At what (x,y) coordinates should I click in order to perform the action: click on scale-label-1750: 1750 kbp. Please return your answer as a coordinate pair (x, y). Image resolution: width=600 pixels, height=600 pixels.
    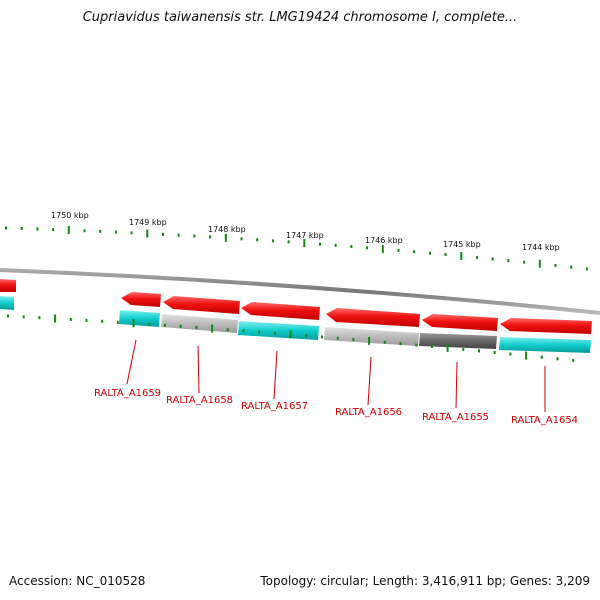
    Looking at the image, I should click on (70, 215).